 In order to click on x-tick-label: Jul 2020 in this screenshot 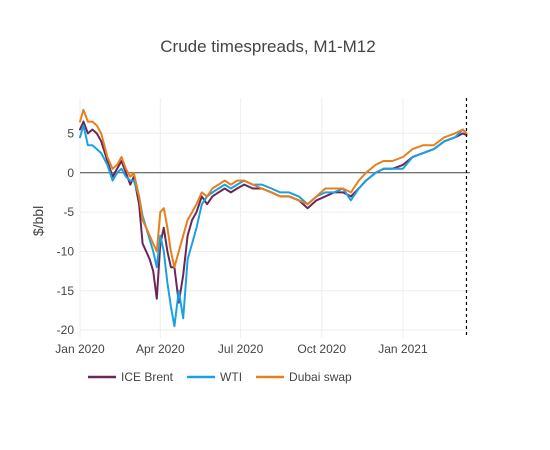, I will do `click(241, 349)`.